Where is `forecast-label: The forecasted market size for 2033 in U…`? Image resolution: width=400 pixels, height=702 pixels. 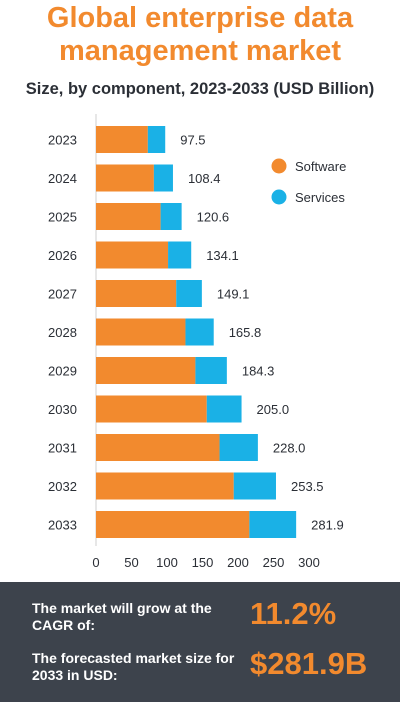 forecast-label: The forecasted market size for 2033 in U… is located at coordinates (133, 666).